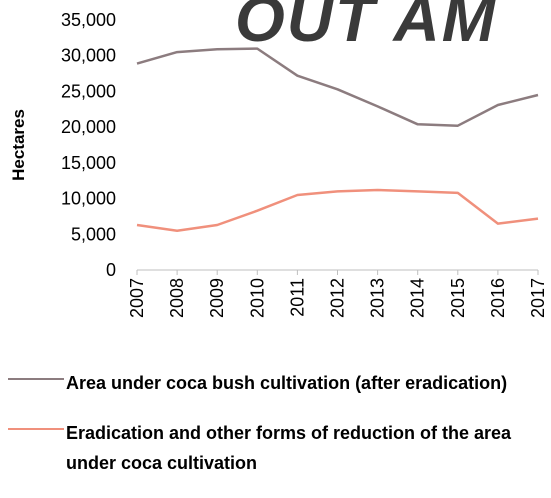 The image size is (551, 498). Describe the element at coordinates (88, 199) in the screenshot. I see `y-tick-label: 10,000` at that location.